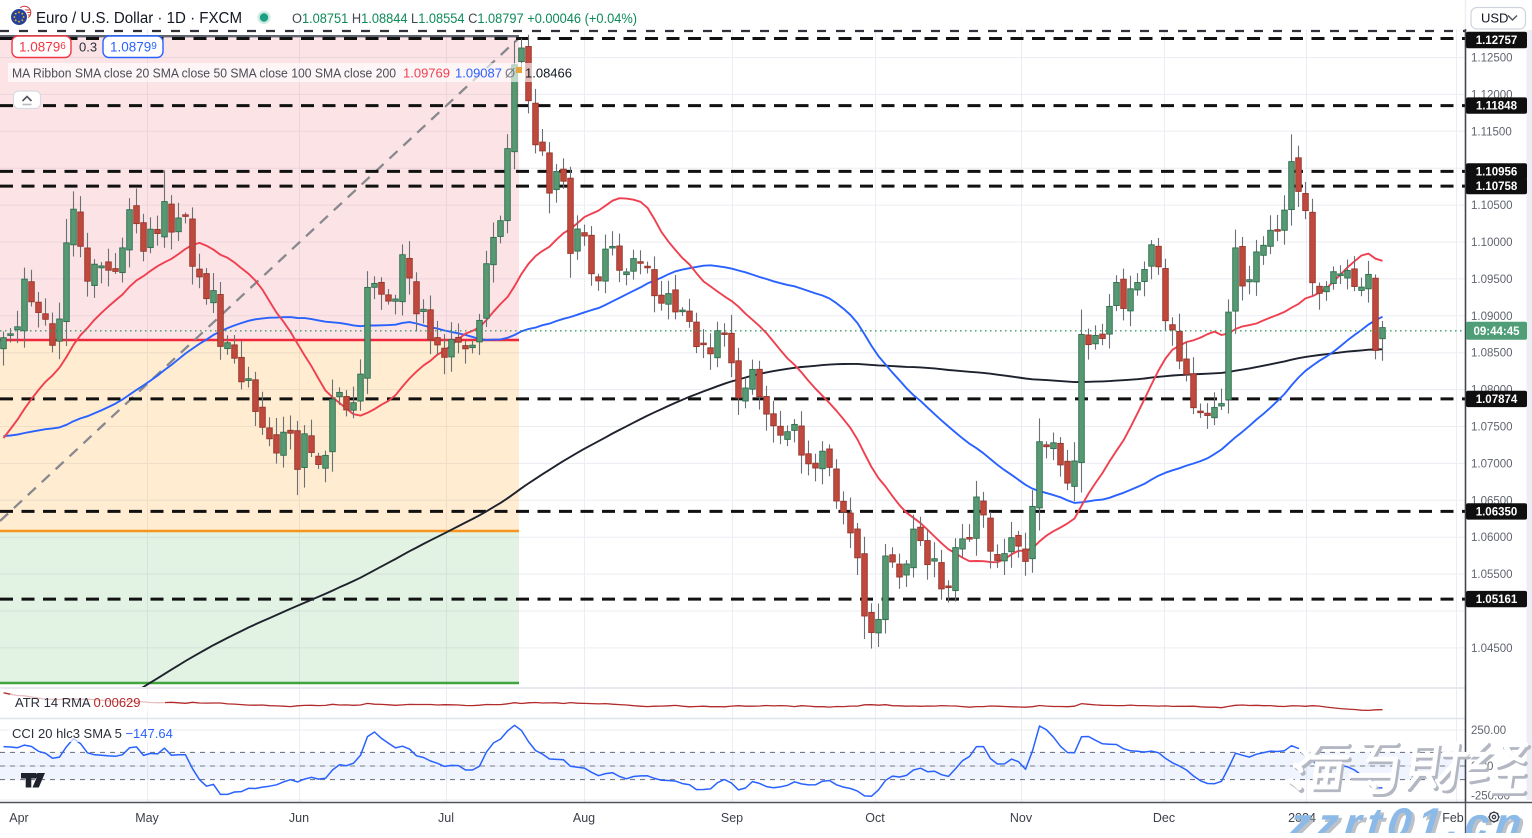 The width and height of the screenshot is (1532, 838). What do you see at coordinates (42, 47) in the screenshot?
I see `svg-text: 1.08796` at bounding box center [42, 47].